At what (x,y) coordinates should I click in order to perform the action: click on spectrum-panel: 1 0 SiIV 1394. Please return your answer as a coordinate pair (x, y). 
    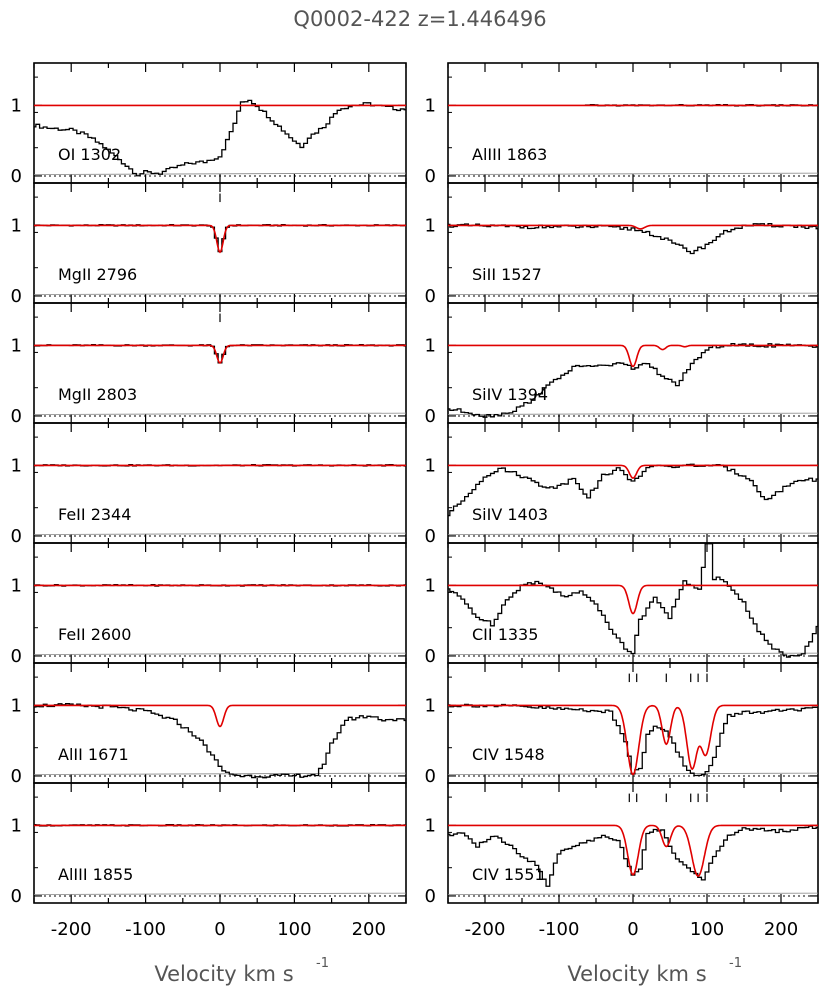
    Looking at the image, I should click on (622, 364).